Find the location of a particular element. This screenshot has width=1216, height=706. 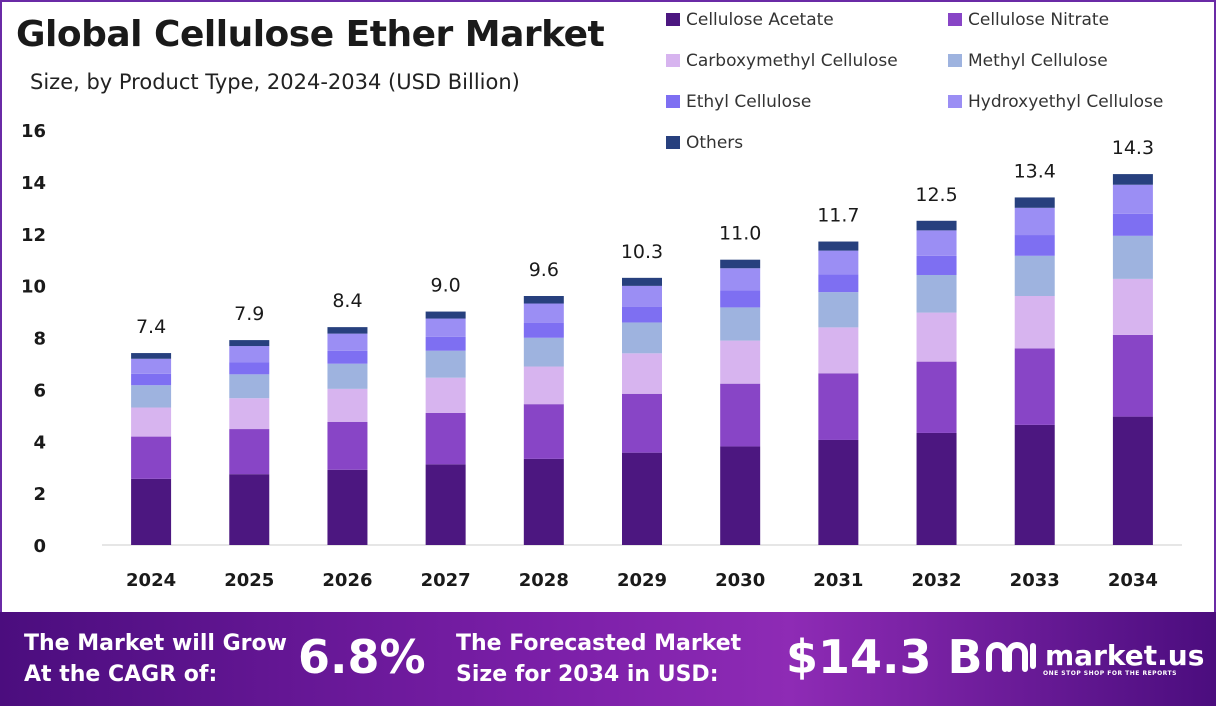

legend-item: Ethyl Cellulose is located at coordinates (807, 101).